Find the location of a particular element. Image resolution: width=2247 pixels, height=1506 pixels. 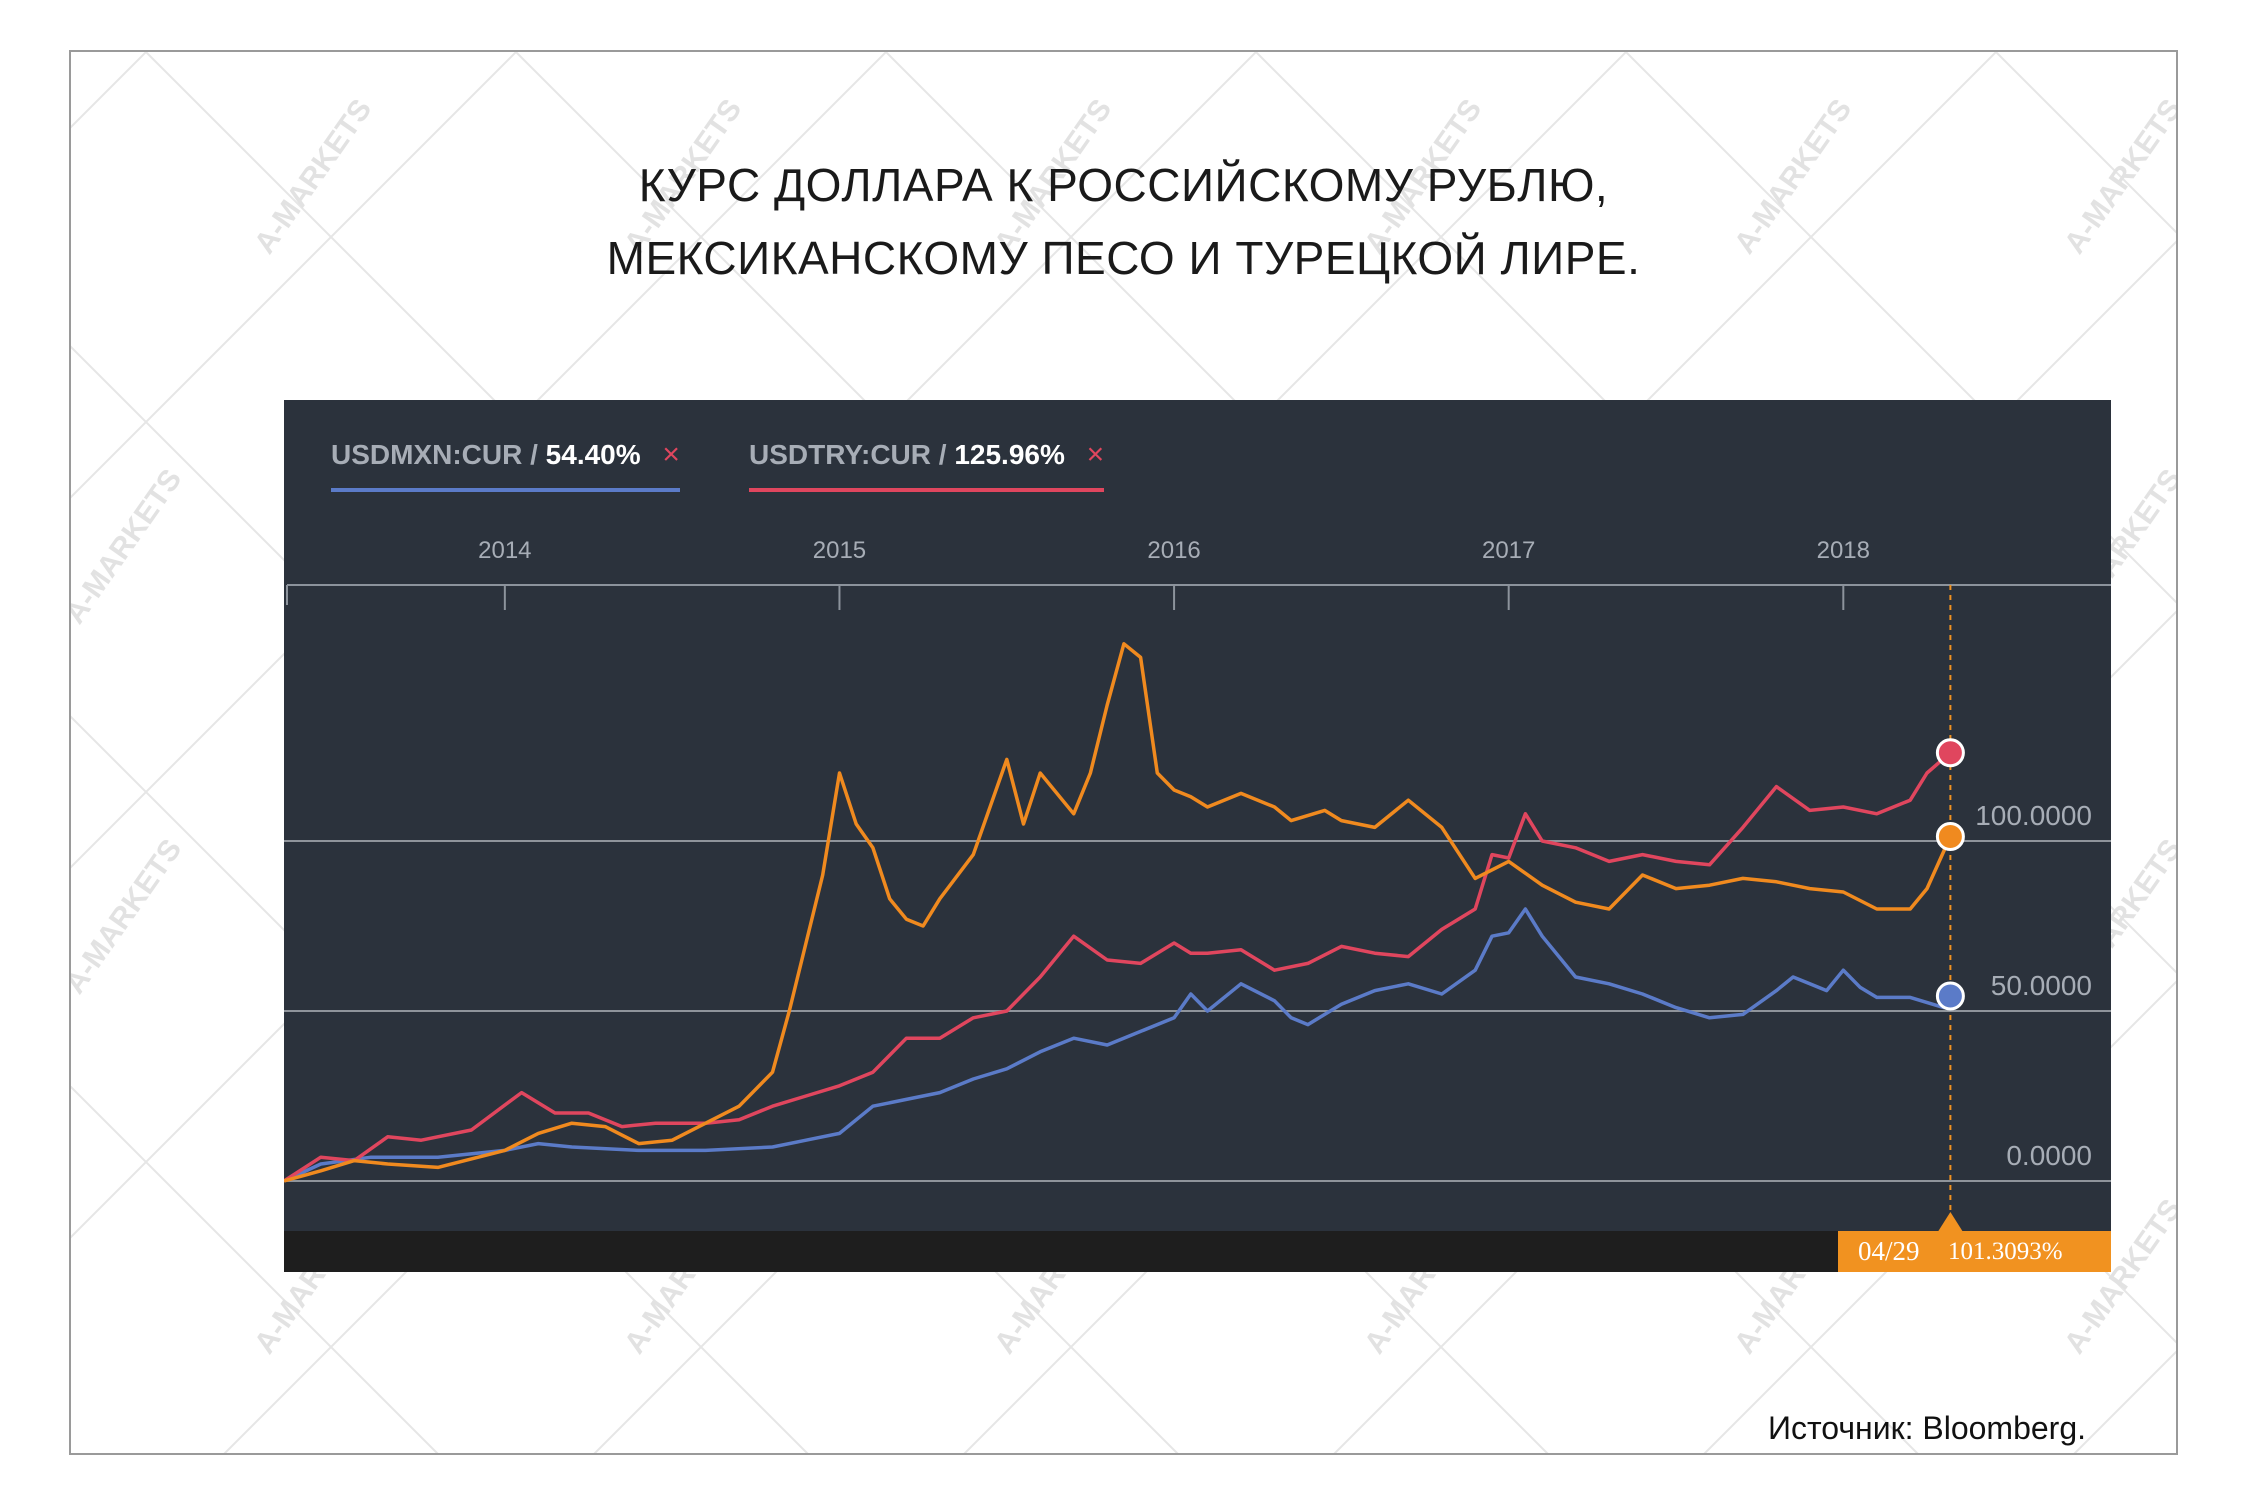

series-line-usdmxncur is located at coordinates (1118, 1045).